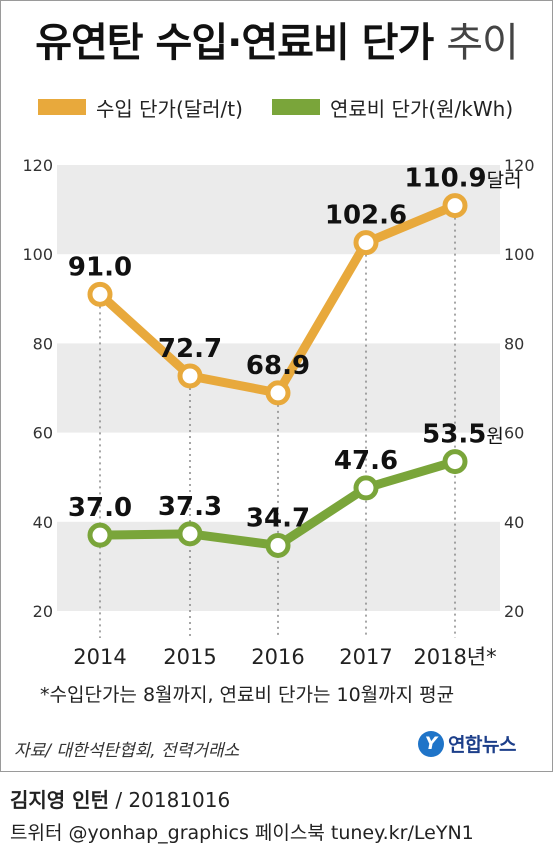 Image resolution: width=553 pixels, height=854 pixels. What do you see at coordinates (37, 254) in the screenshot?
I see `y-tick-label-left: 100` at bounding box center [37, 254].